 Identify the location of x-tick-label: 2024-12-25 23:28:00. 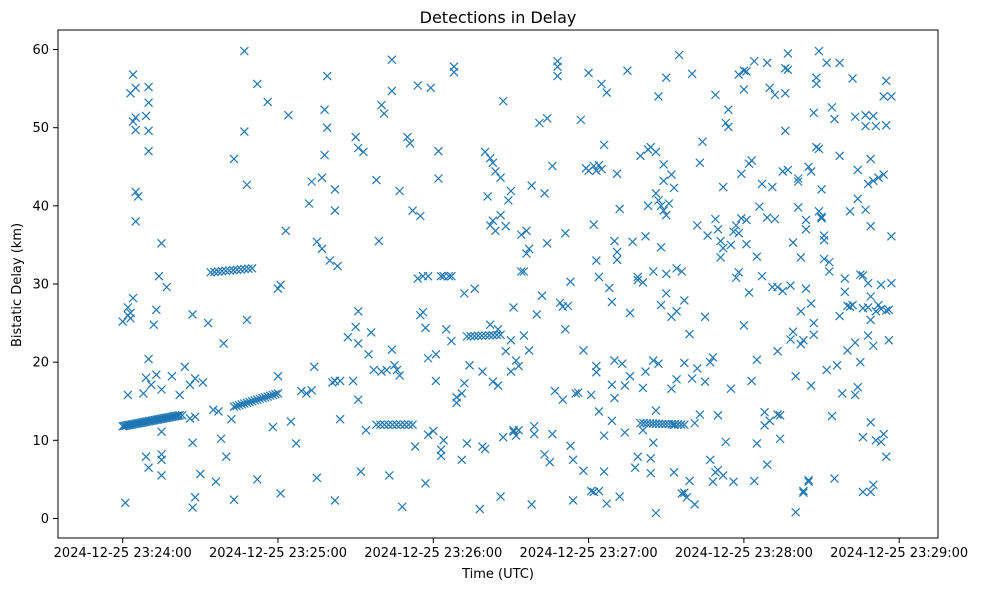
(744, 553).